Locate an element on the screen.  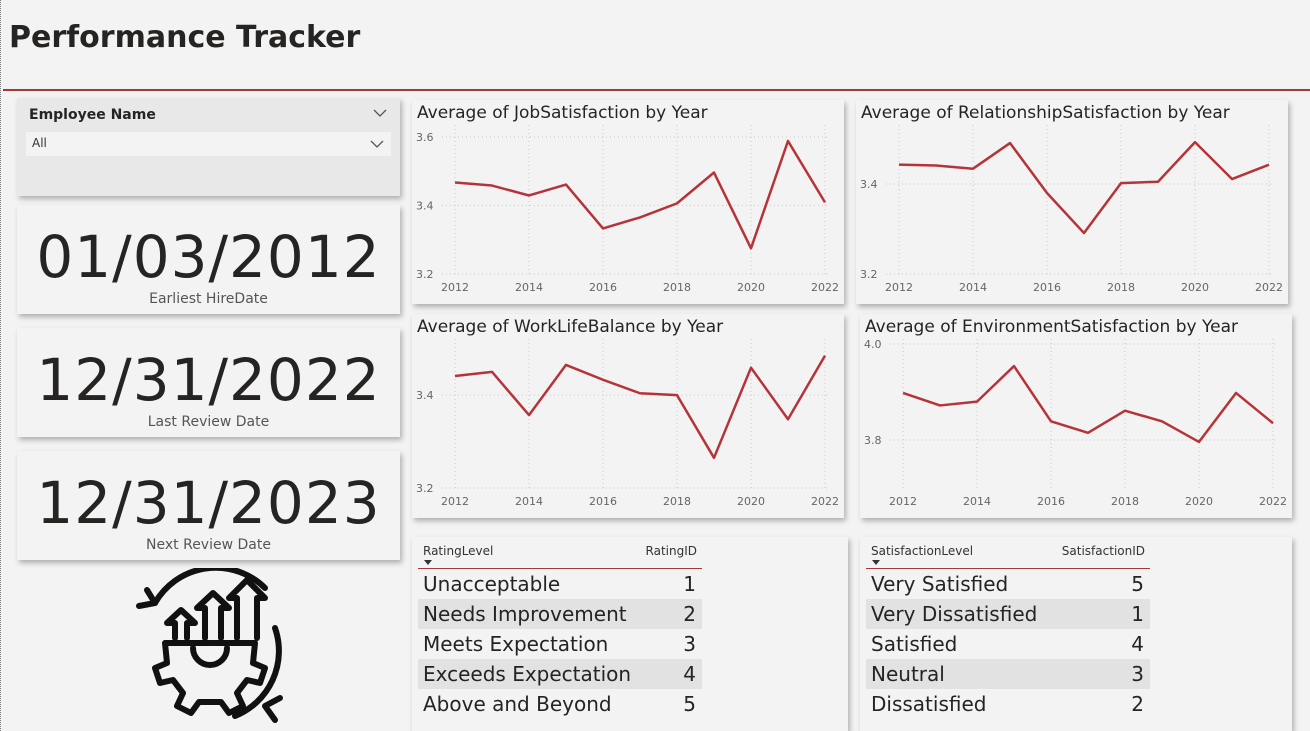
column-header: RatingID is located at coordinates (671, 551).